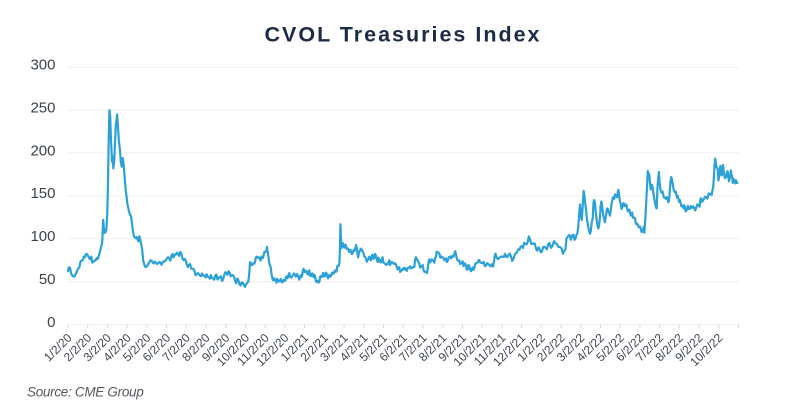 The width and height of the screenshot is (800, 419). I want to click on svg-text: 150, so click(42, 193).